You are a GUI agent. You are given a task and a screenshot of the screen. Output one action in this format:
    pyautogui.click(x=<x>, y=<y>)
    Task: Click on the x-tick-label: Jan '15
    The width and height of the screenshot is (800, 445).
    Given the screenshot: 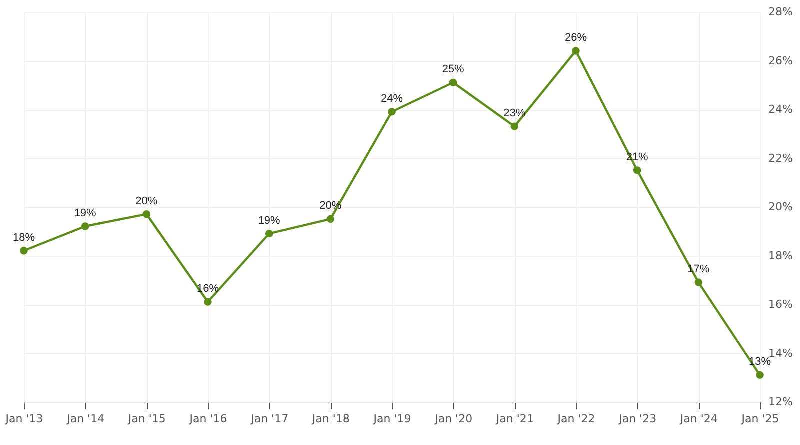 What is the action you would take?
    pyautogui.click(x=146, y=419)
    